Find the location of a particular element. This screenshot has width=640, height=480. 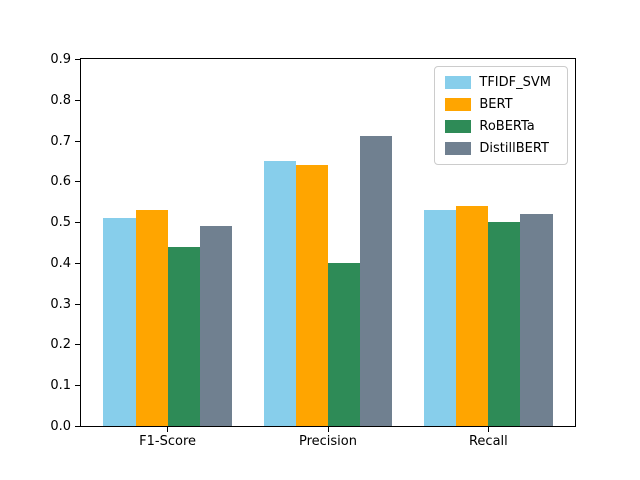

legend-swatch-DistillBERT is located at coordinates (458, 148).